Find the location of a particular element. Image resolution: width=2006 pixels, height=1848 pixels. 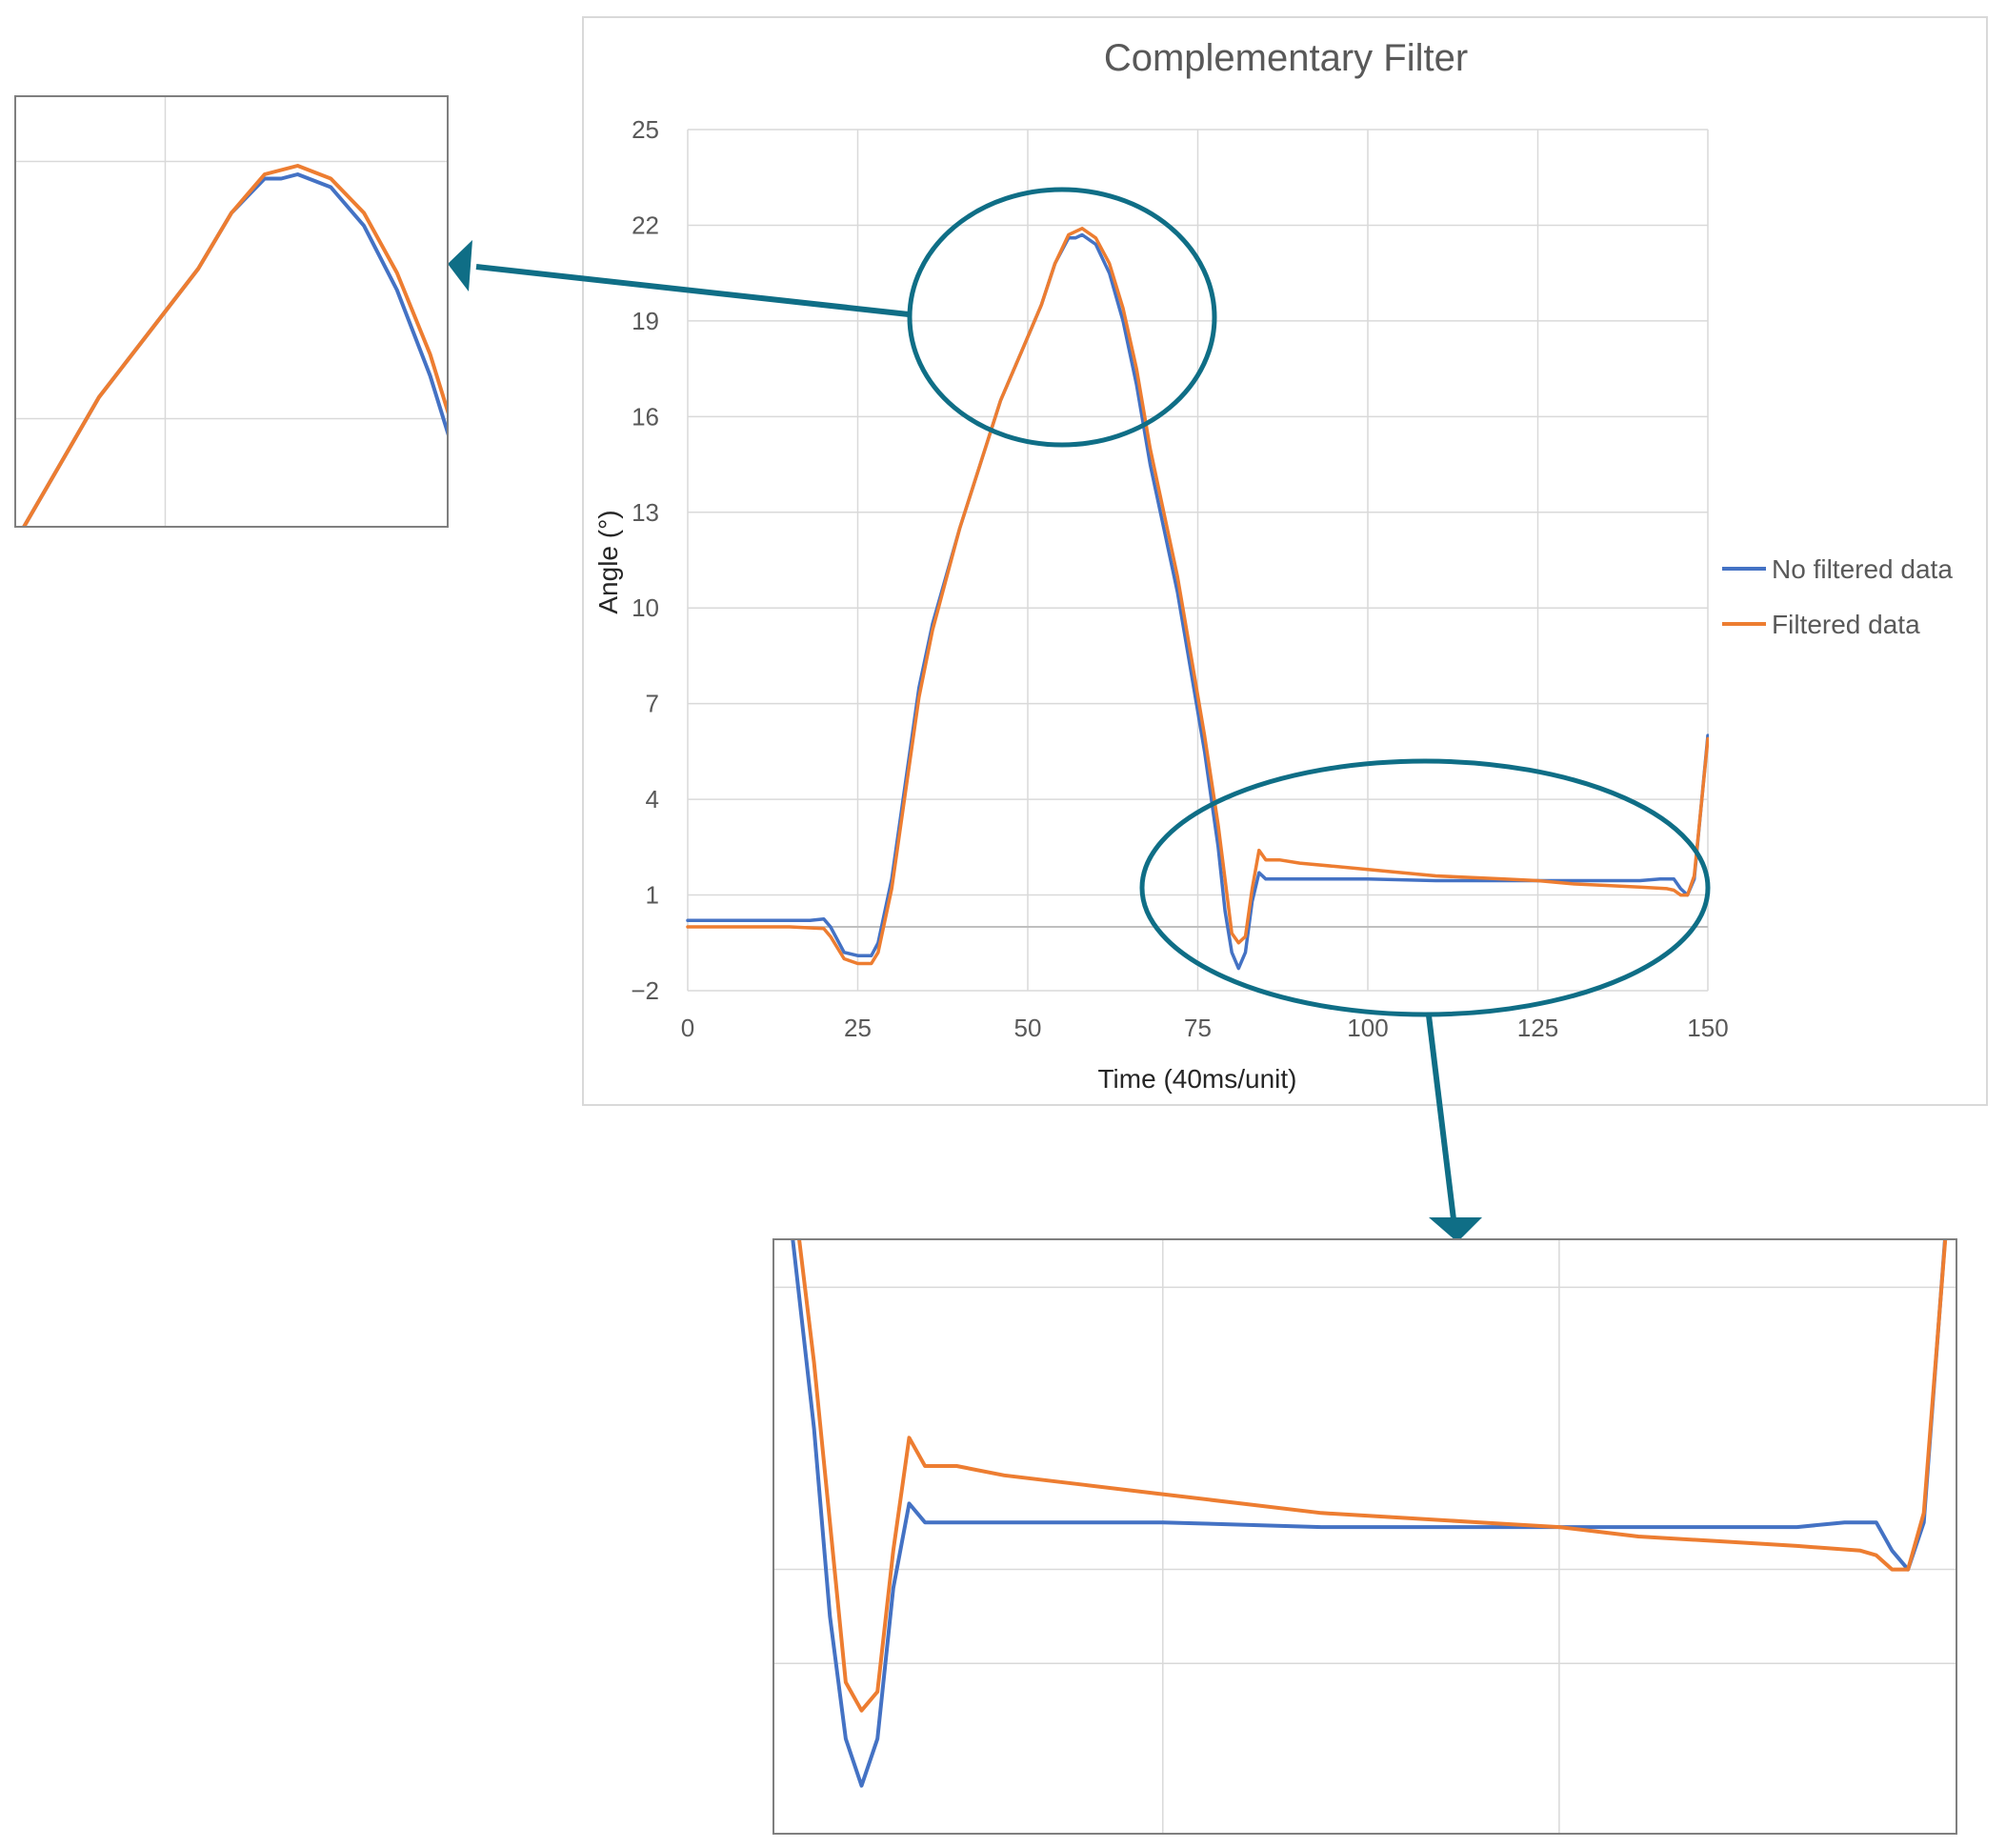

chart-title: Complementary Filter is located at coordinates (1286, 58).